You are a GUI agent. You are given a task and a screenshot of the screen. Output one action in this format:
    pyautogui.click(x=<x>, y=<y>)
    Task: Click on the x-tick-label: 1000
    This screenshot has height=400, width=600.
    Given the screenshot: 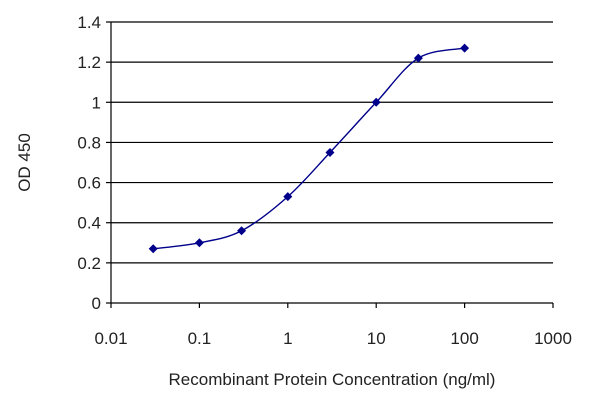 What is the action you would take?
    pyautogui.click(x=553, y=338)
    